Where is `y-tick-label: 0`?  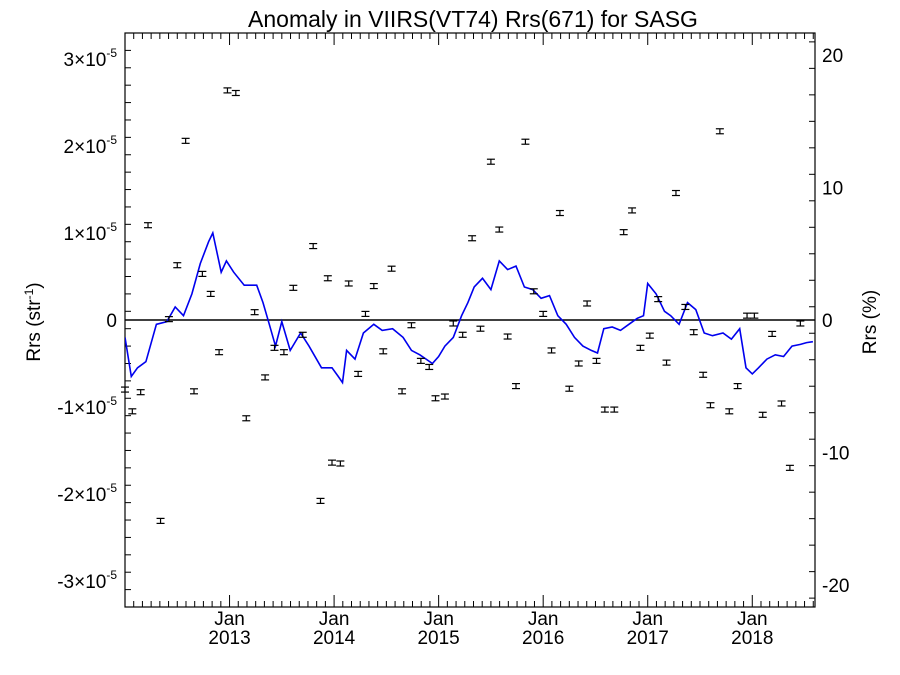 y-tick-label: 0 is located at coordinates (111, 321).